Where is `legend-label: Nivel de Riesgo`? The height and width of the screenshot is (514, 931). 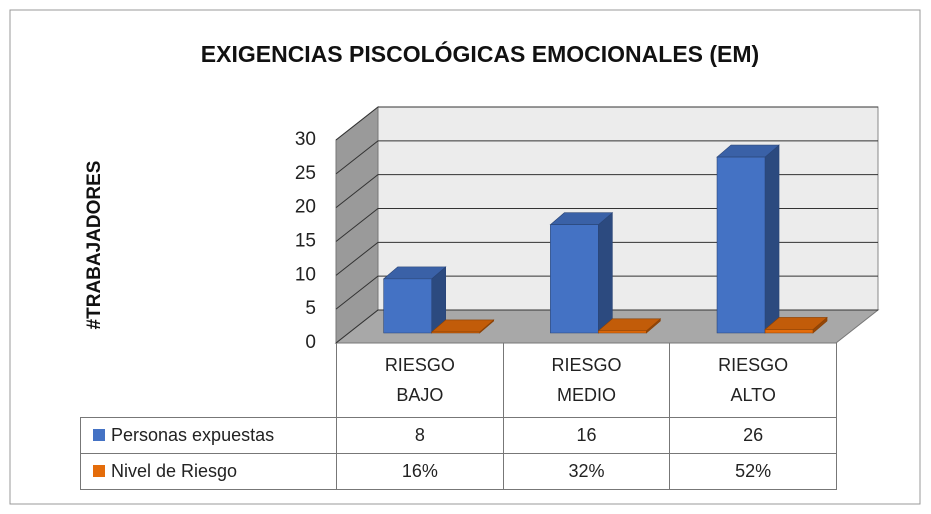 legend-label: Nivel de Riesgo is located at coordinates (174, 470).